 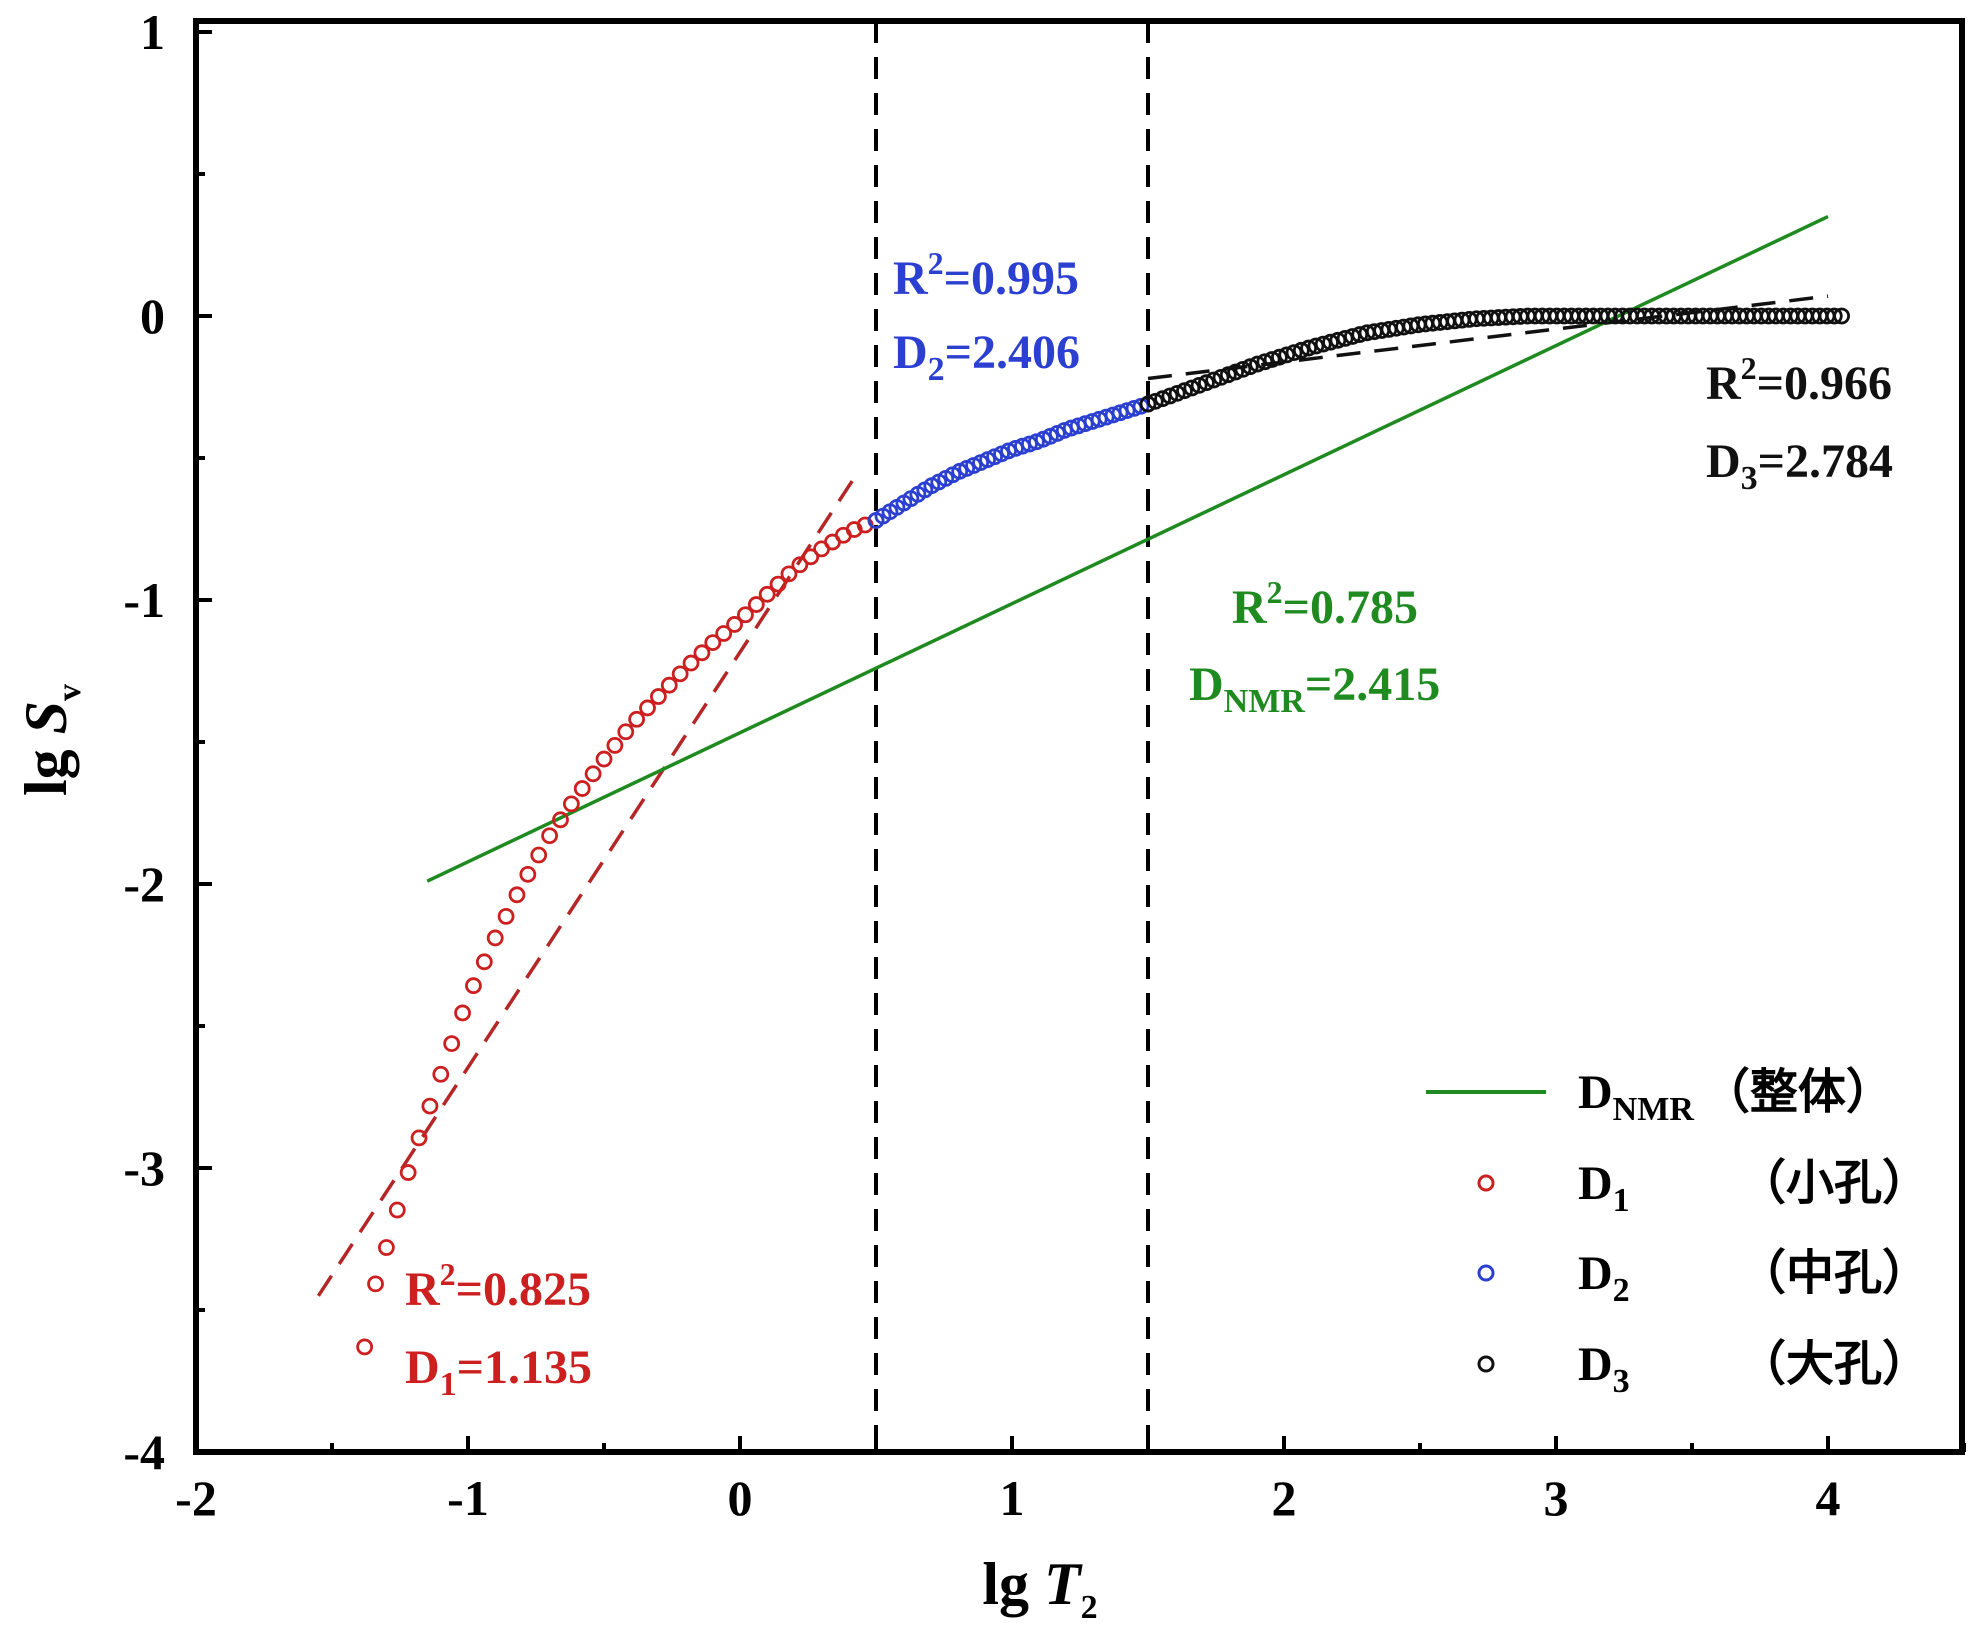 I want to click on legend-entry-dnmr: DNMR （整体）, so click(x=1660, y=1097).